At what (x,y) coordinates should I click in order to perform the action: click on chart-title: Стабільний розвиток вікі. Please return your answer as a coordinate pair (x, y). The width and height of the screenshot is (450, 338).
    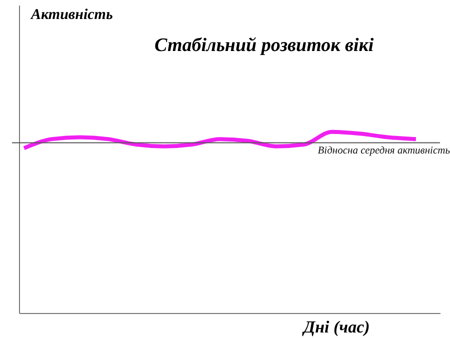
    Looking at the image, I should click on (264, 45).